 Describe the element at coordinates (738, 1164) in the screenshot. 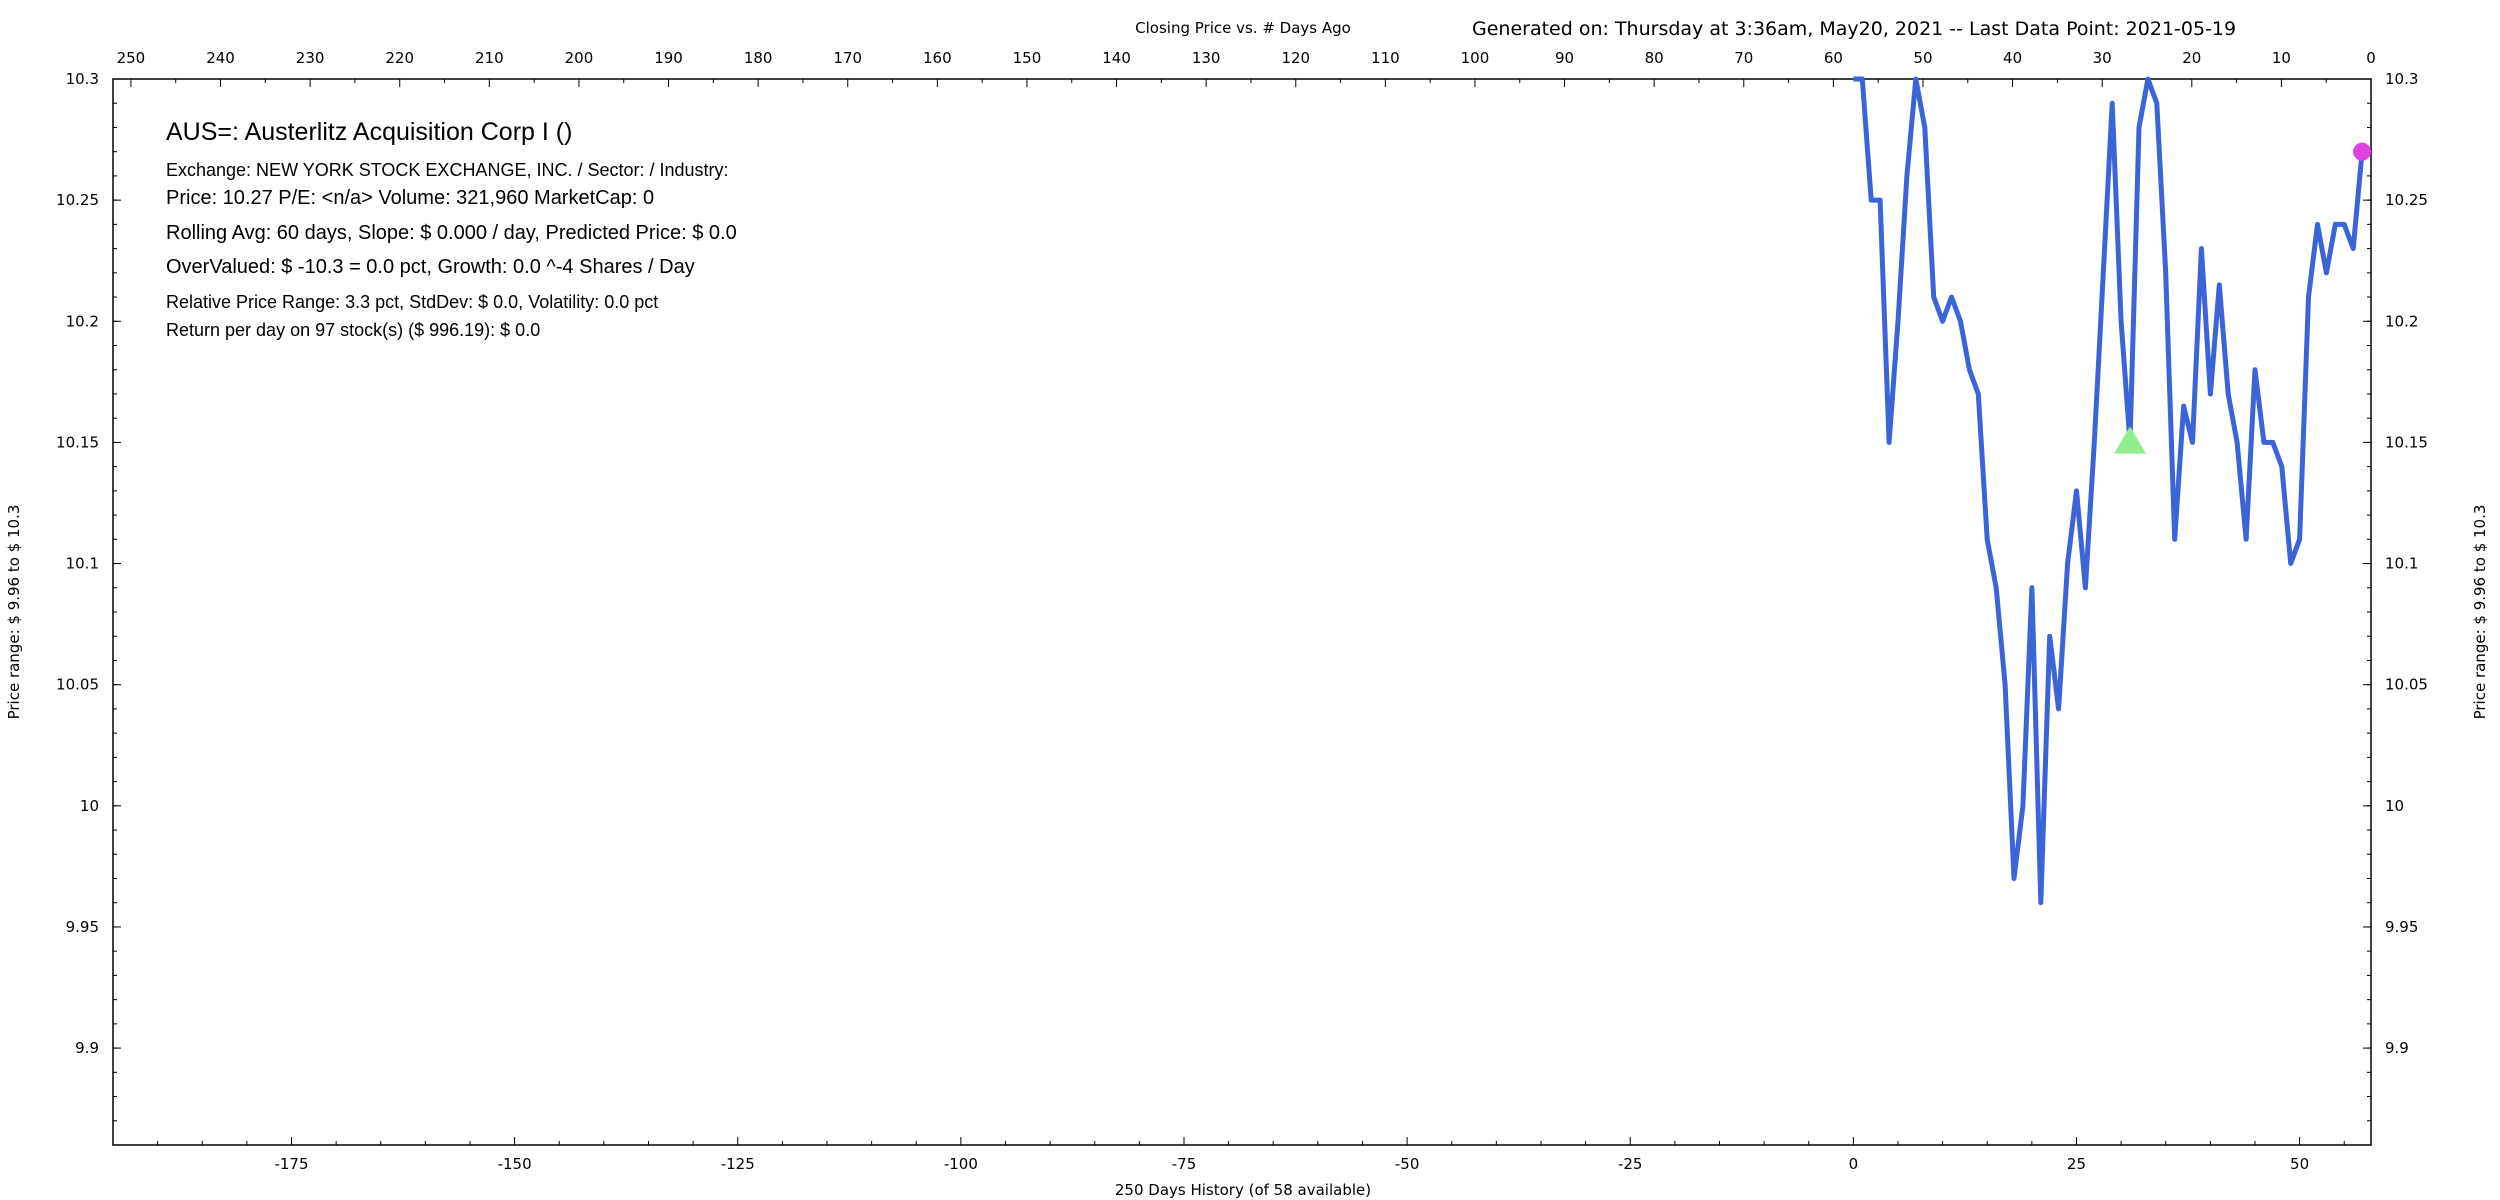

I see `x-tick-label: -125` at that location.